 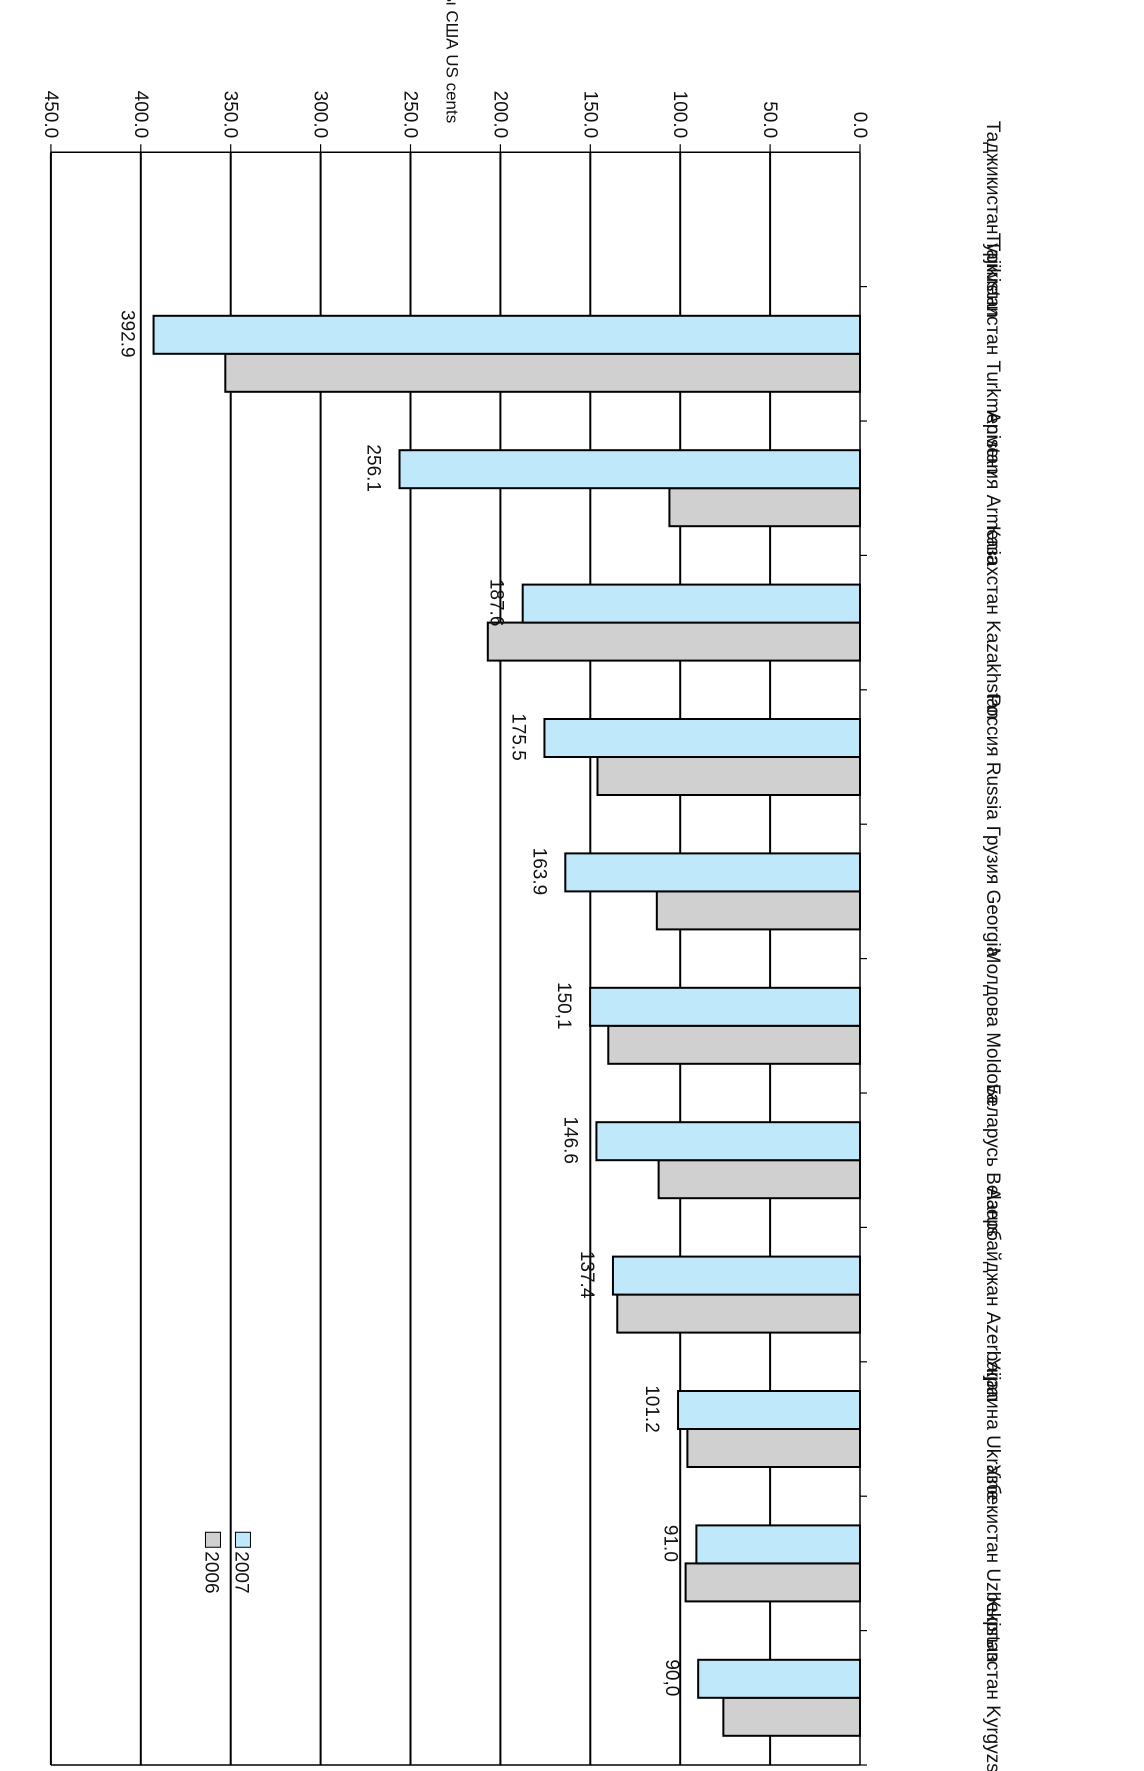 What do you see at coordinates (992, 757) in the screenshot?
I see `category-label: Россия Russia` at bounding box center [992, 757].